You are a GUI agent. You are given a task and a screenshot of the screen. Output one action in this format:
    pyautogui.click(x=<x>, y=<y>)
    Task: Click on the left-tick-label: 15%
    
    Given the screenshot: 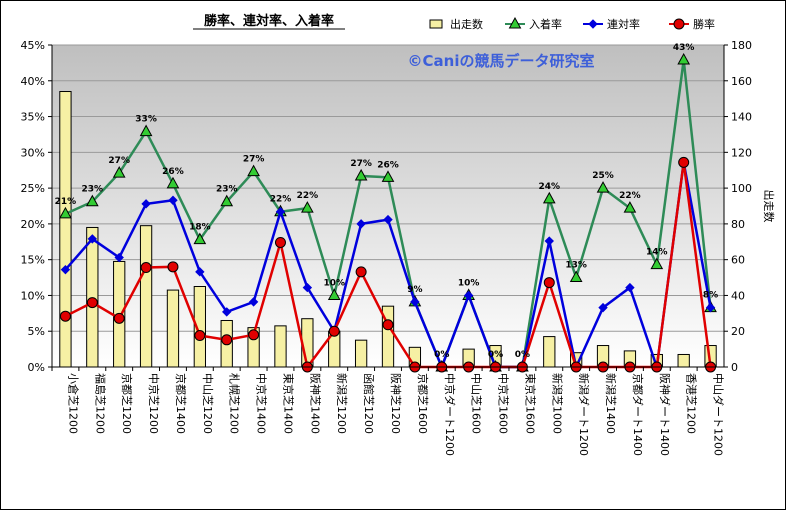 What is the action you would take?
    pyautogui.click(x=33, y=260)
    